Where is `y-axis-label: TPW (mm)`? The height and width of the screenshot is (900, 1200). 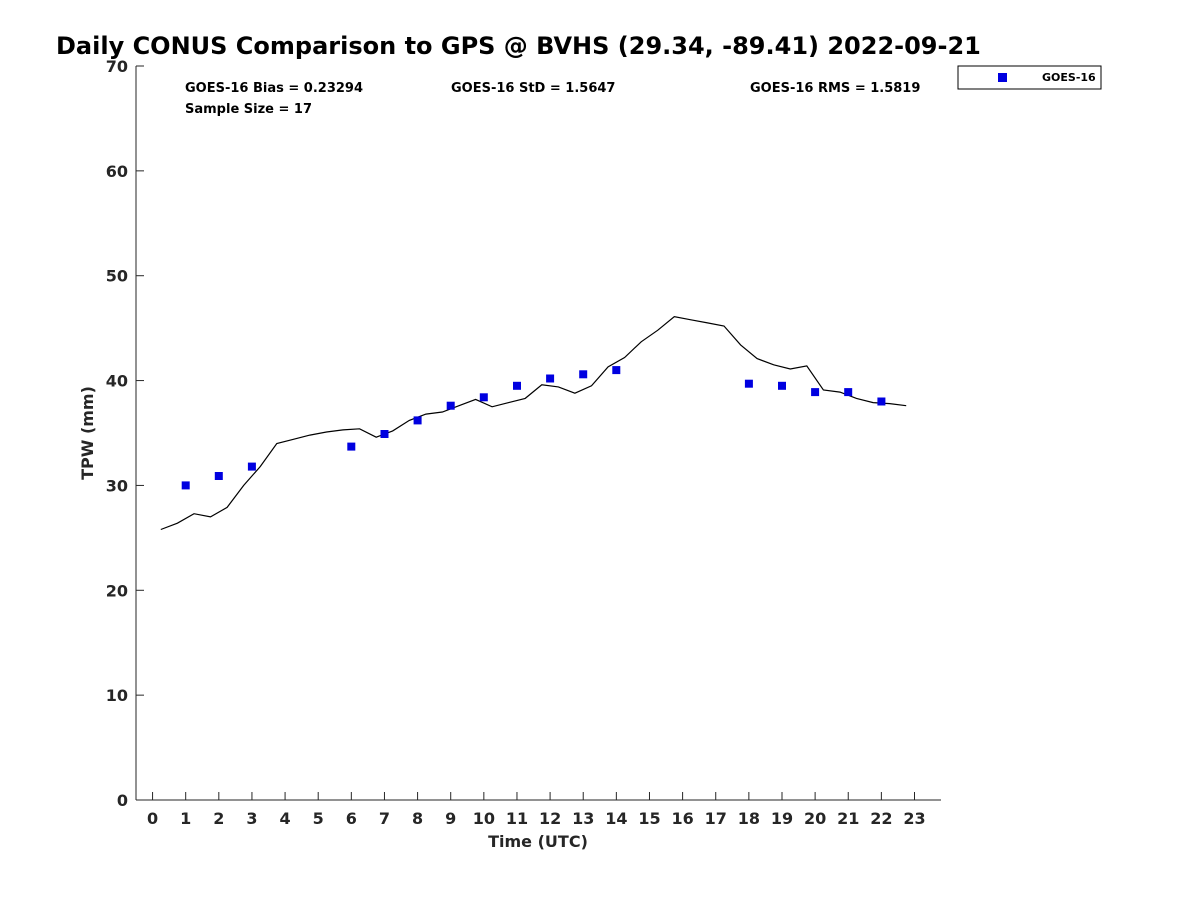 y-axis-label: TPW (mm) is located at coordinates (87, 433).